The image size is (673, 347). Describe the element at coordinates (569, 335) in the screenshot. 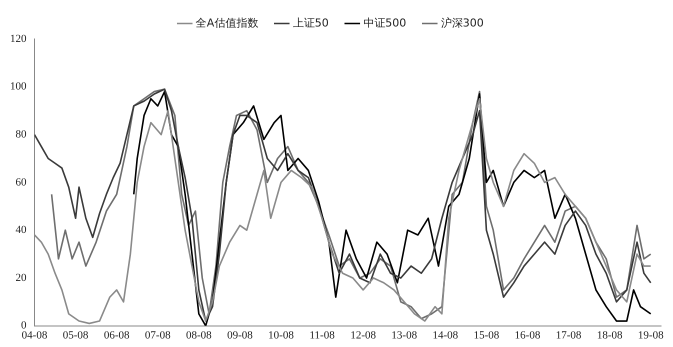

I see `x-tick-label: 17-08` at that location.